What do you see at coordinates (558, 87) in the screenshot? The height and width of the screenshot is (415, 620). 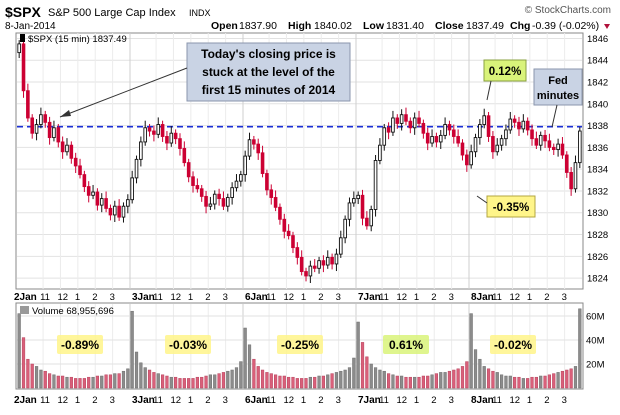 I see `annotation-fed-minutes: Fed minutes` at bounding box center [558, 87].